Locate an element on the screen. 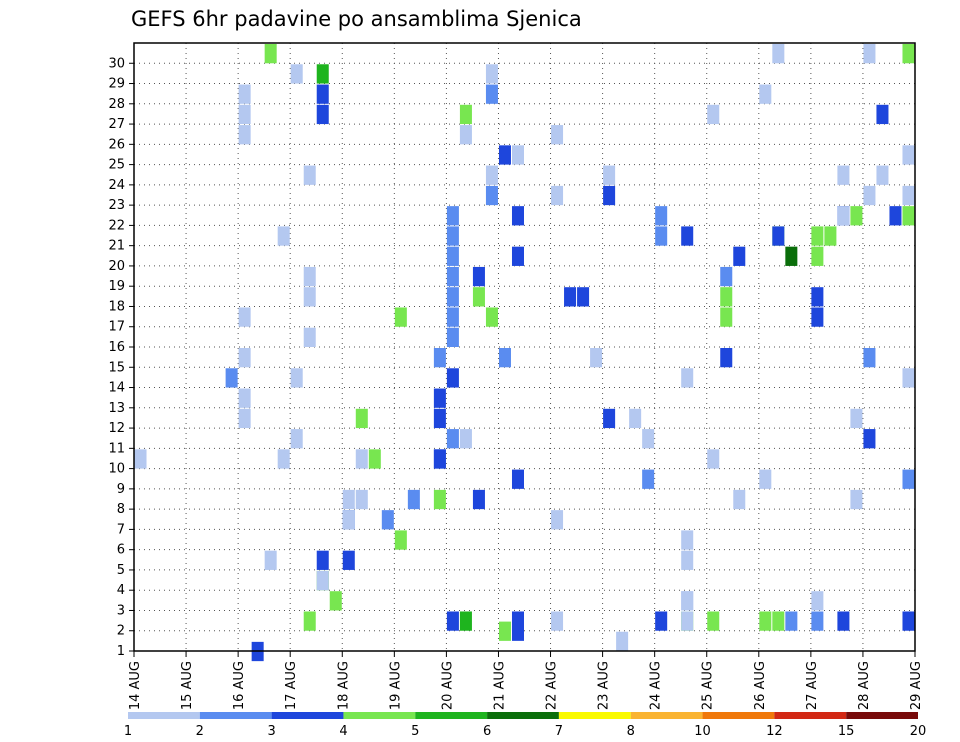 The width and height of the screenshot is (960, 742). y-tick-label: 18 is located at coordinates (116, 306).